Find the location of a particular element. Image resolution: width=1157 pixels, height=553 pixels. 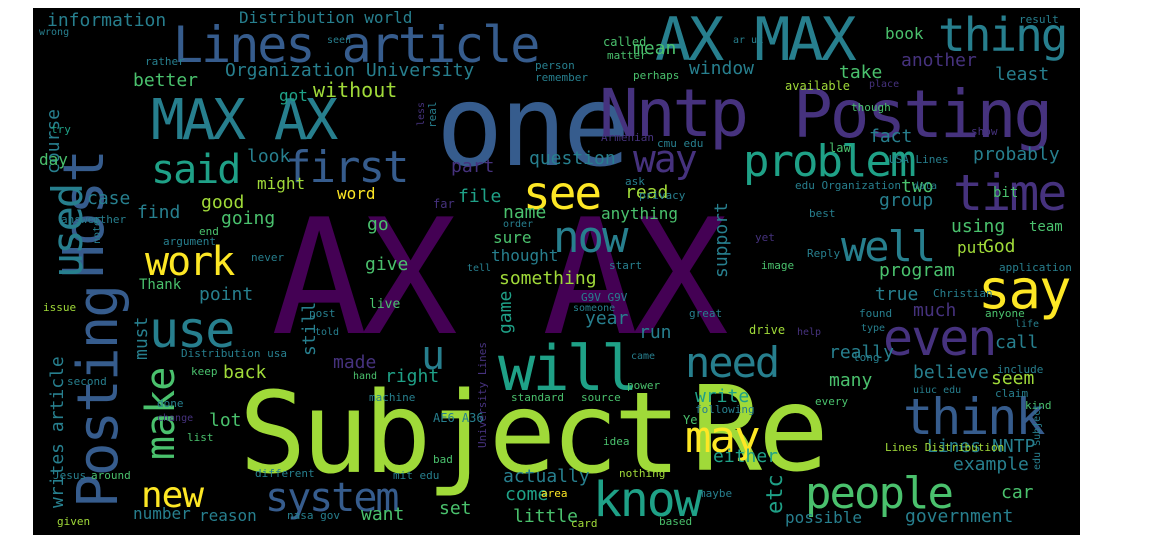

word-nothing: nothing is located at coordinates (642, 473).